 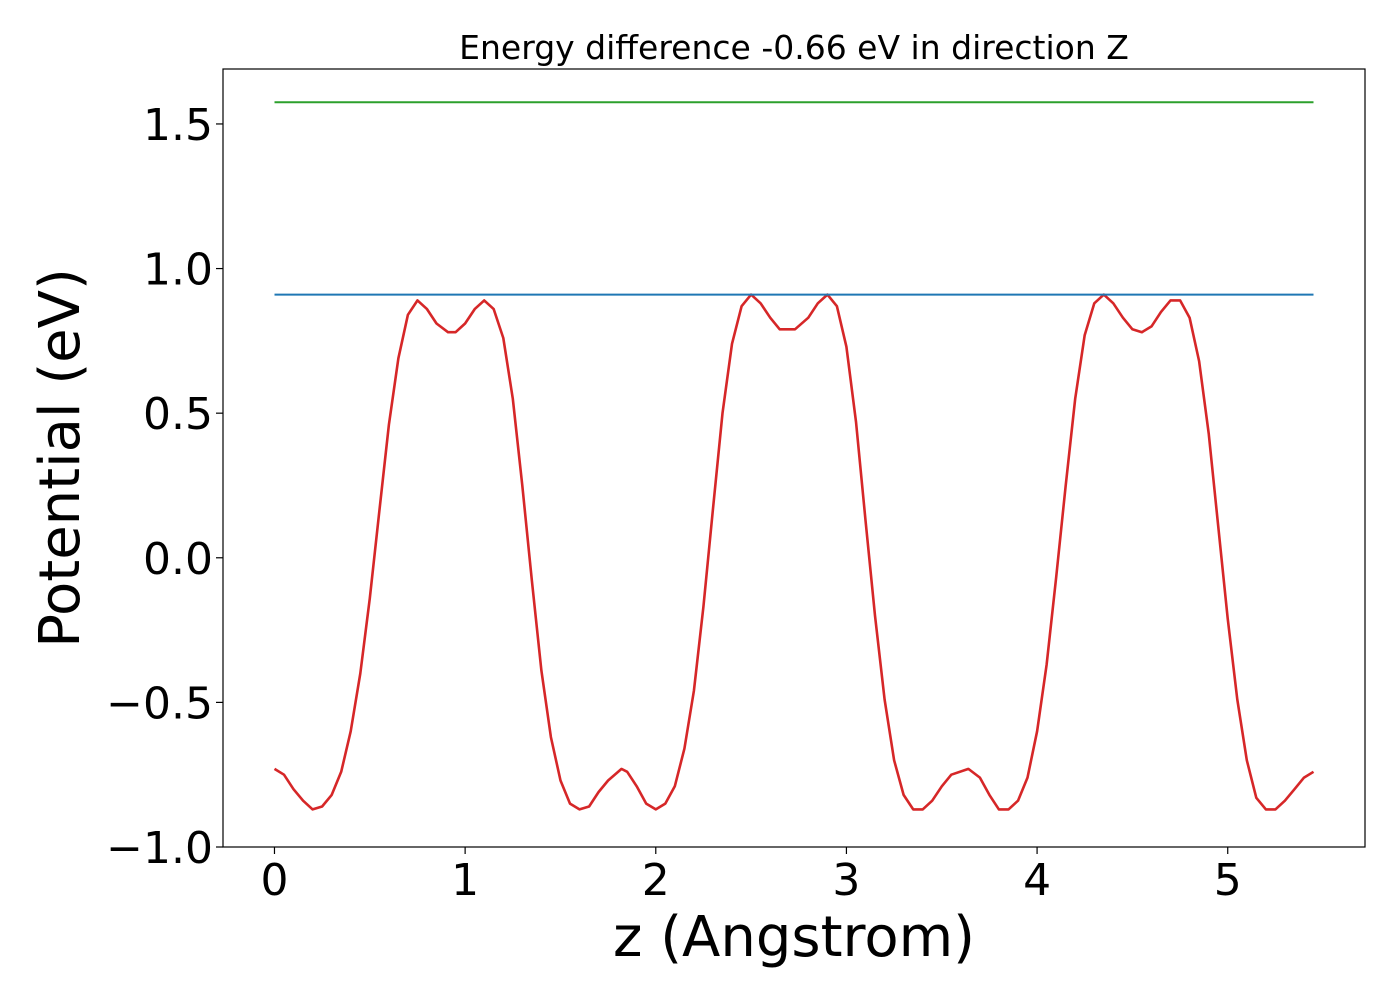 What do you see at coordinates (159, 848) in the screenshot?
I see `y-tick-label: −1.0` at bounding box center [159, 848].